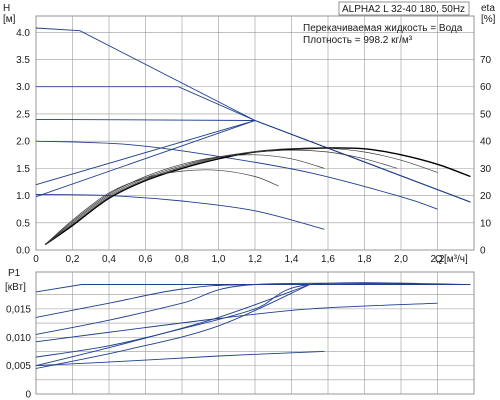 The height and width of the screenshot is (400, 500). I want to click on head-tick-label: 2.0, so click(23, 142).